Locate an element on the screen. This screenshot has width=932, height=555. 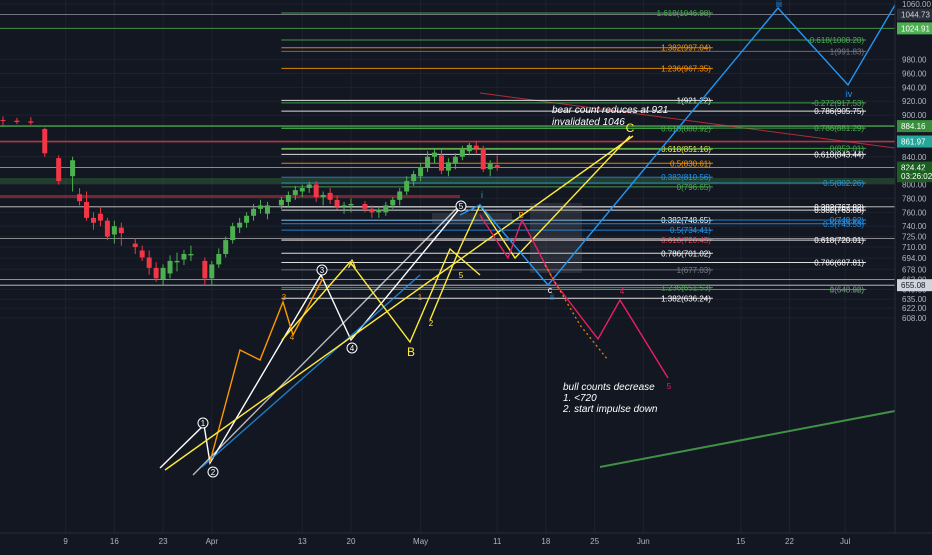
red-band is located at coordinates (230, 196).